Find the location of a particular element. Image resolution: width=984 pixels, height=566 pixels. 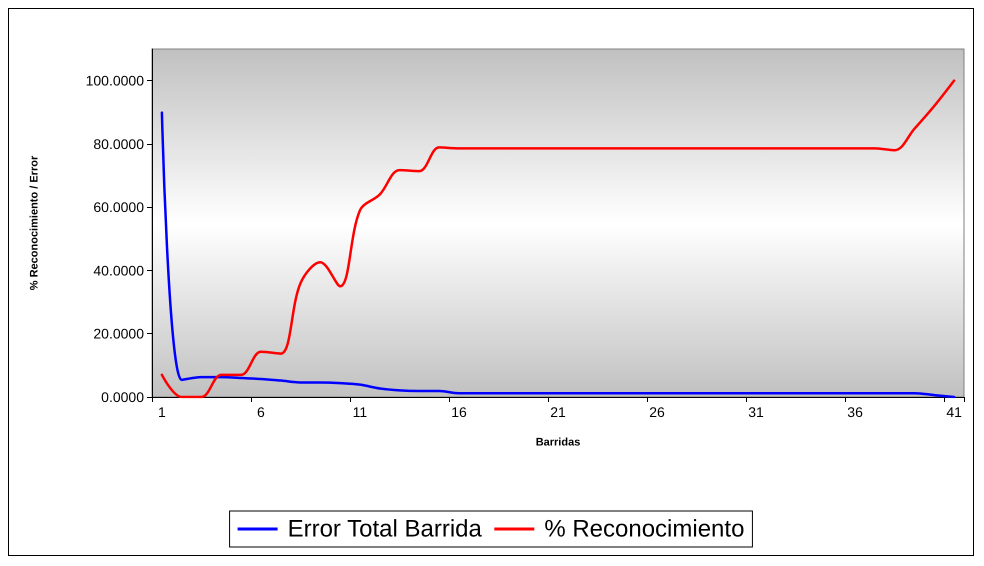

x-tick-label: 36 is located at coordinates (855, 412).